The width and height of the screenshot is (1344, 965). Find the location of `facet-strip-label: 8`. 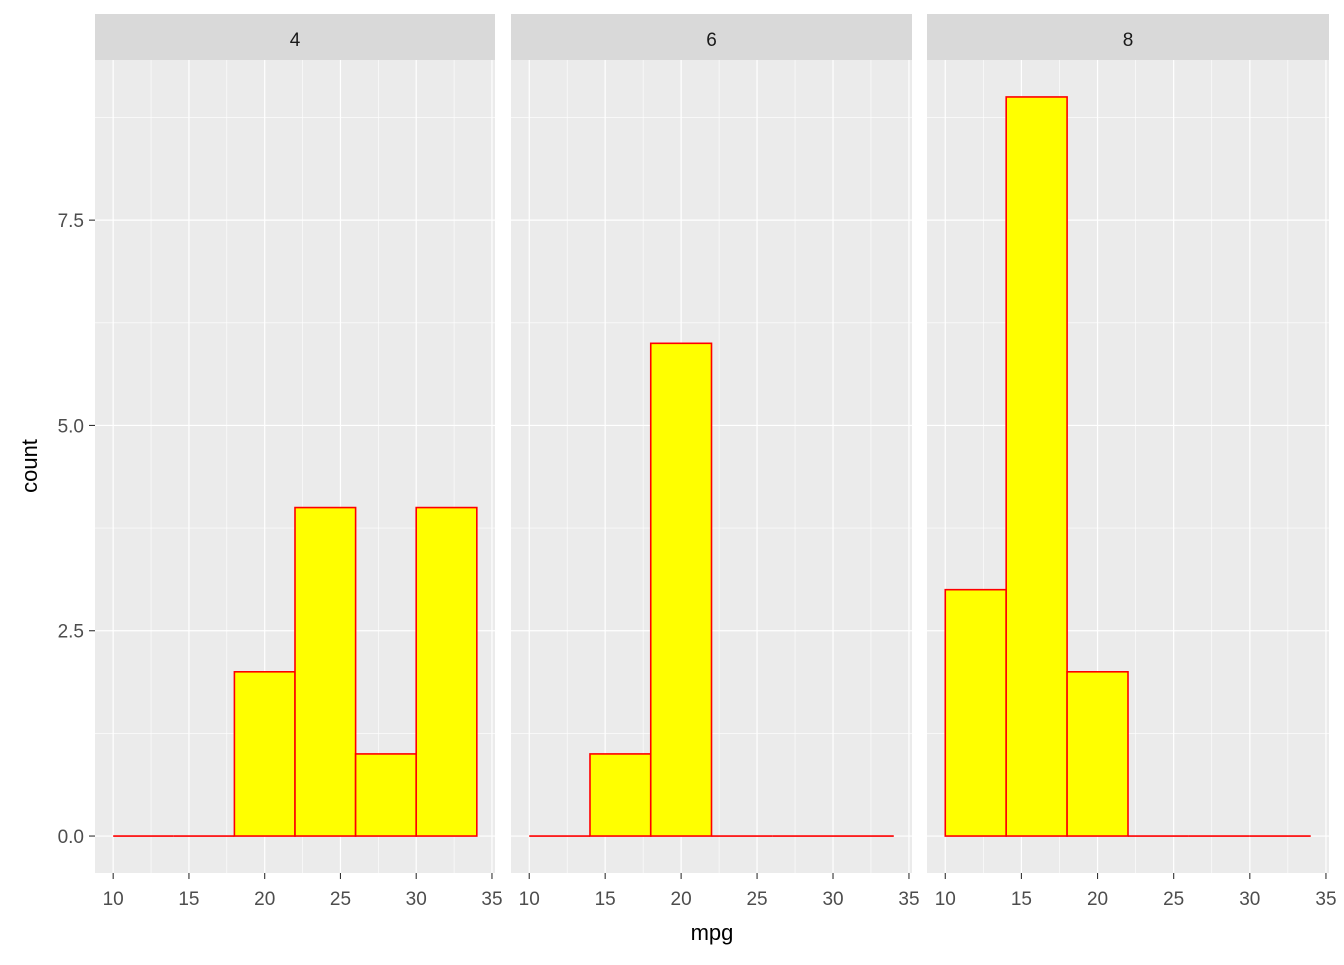

facet-strip-label: 8 is located at coordinates (1128, 40).